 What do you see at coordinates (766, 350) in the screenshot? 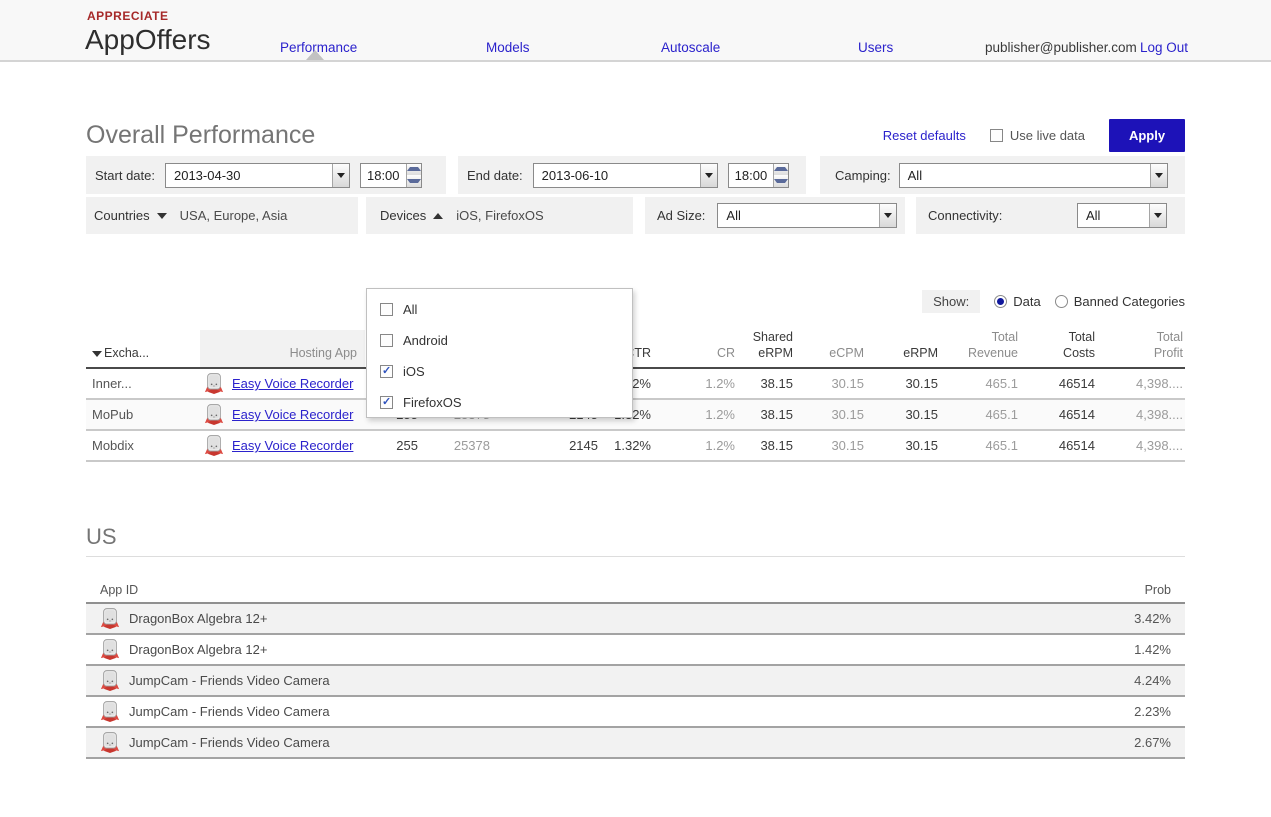
I see `column-header-shared-erpm: Shared eRPM` at bounding box center [766, 350].